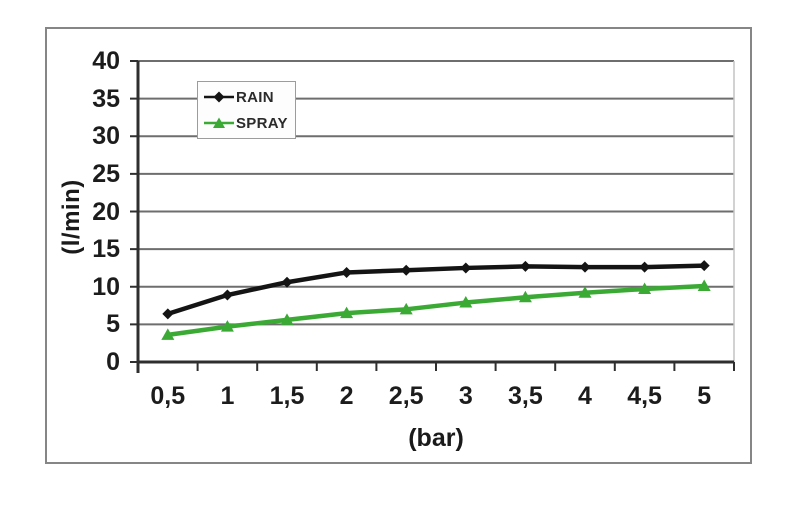 The width and height of the screenshot is (800, 509). What do you see at coordinates (227, 396) in the screenshot?
I see `x-tick-label: 1` at bounding box center [227, 396].